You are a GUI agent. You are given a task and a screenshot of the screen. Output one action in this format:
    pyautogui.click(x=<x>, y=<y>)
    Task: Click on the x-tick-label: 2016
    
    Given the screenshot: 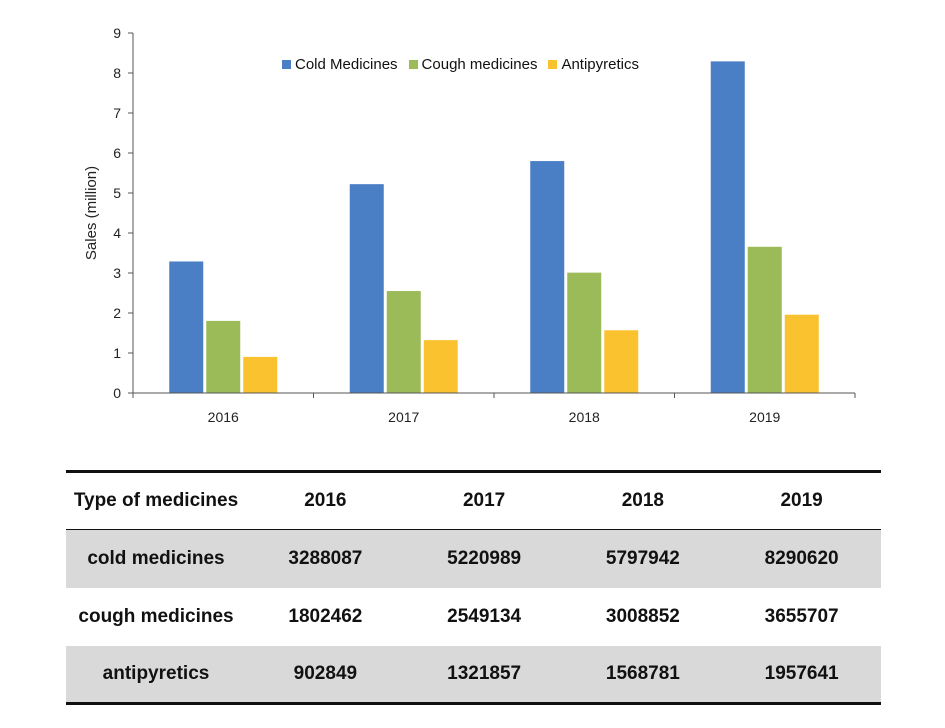 What is the action you would take?
    pyautogui.click(x=223, y=417)
    